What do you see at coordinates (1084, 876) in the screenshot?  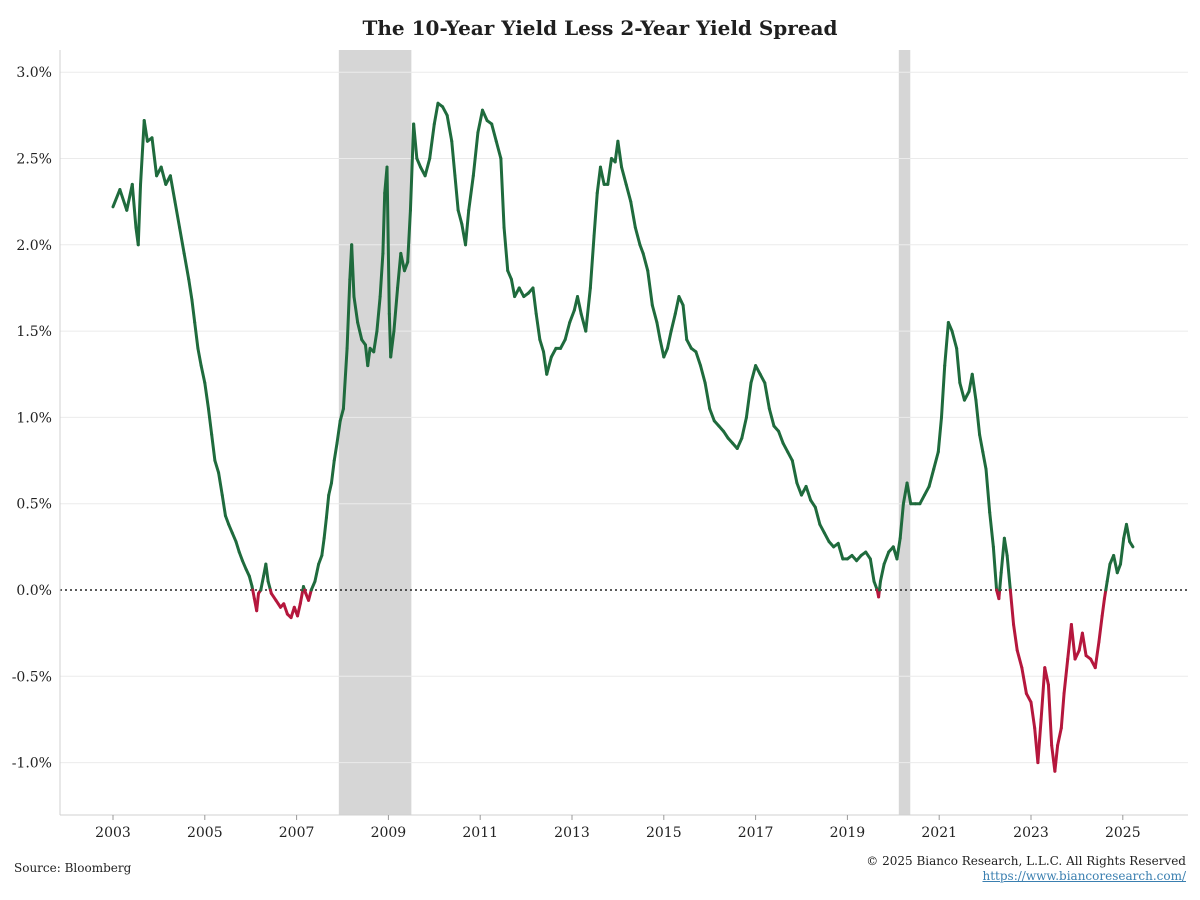 I see `website-link: https://www.biancoresearch.com/` at bounding box center [1084, 876].